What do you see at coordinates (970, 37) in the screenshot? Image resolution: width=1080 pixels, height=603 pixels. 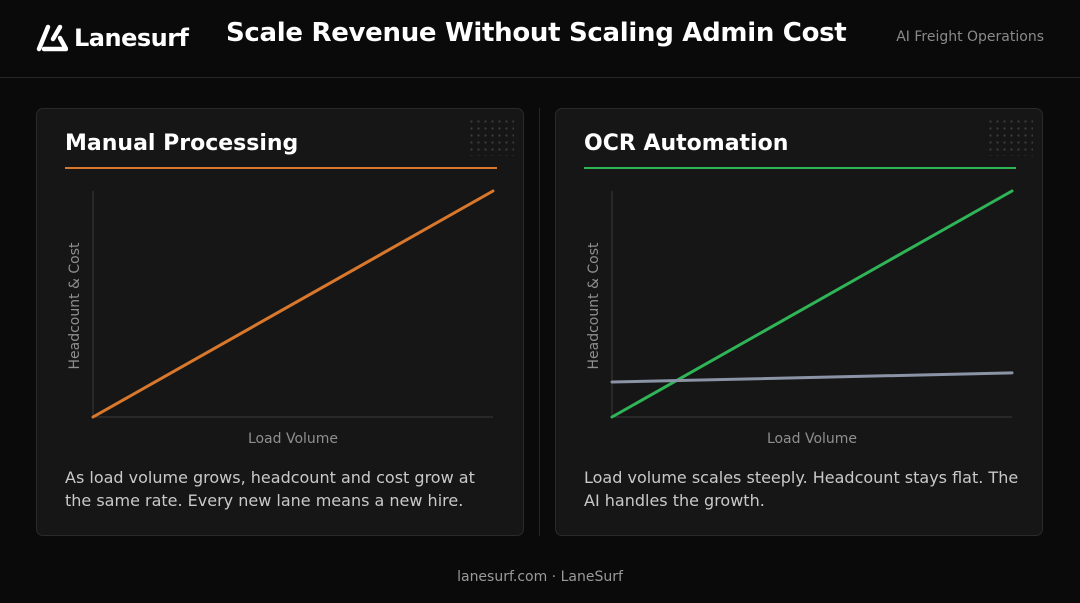 I see `page-tagline: AI Freight Operations` at bounding box center [970, 37].